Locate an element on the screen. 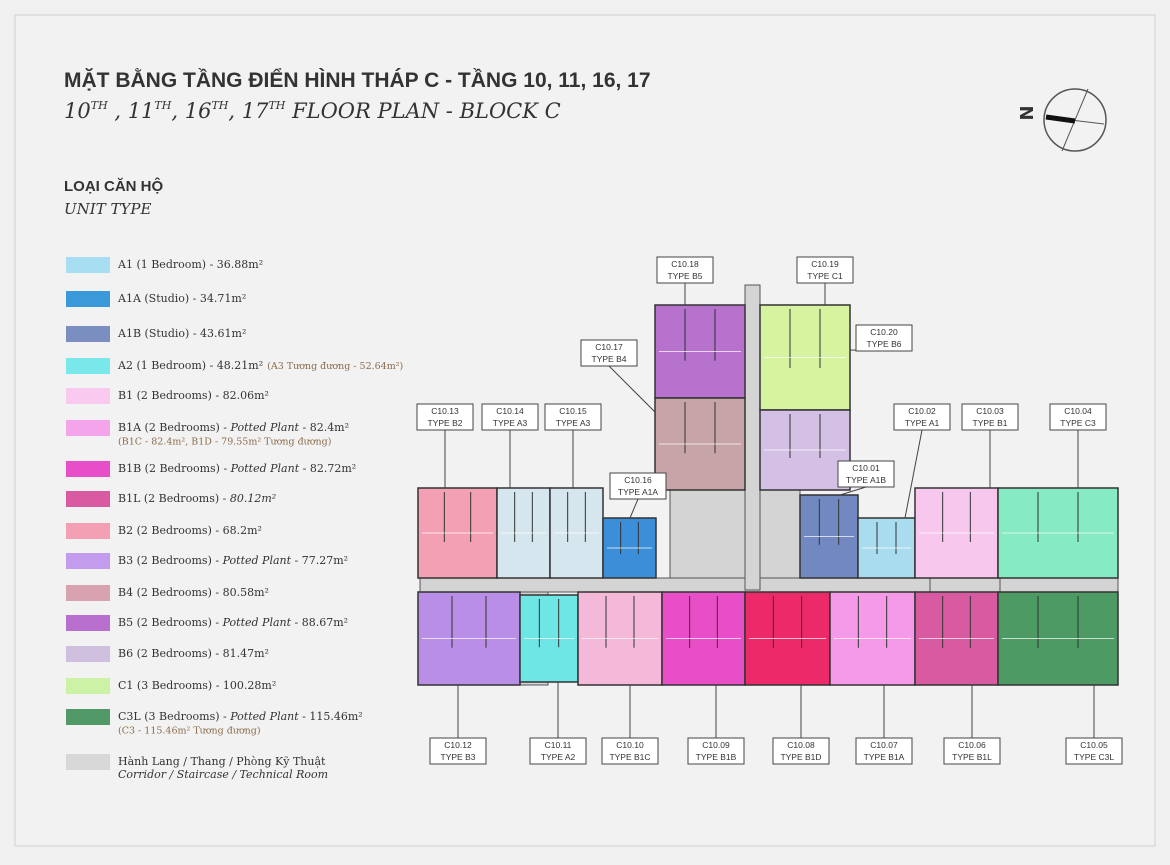 The height and width of the screenshot is (865, 1170). unit-id: C10.08 is located at coordinates (801, 745).